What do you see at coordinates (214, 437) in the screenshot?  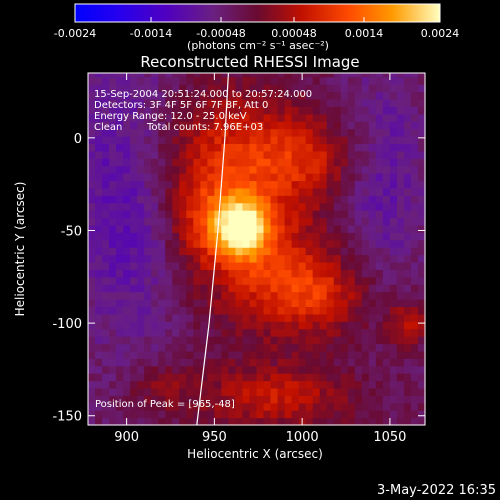 I see `x-tick-label: 950` at bounding box center [214, 437].